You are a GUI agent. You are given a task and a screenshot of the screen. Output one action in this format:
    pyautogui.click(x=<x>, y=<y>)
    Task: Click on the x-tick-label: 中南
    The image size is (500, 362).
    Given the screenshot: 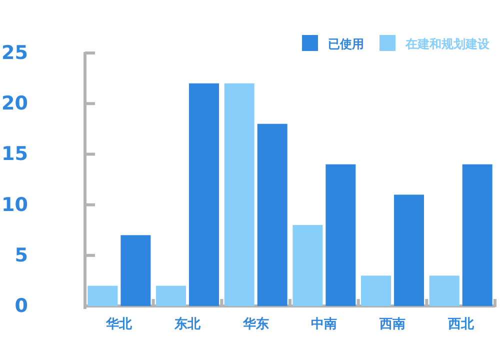 What is the action you would take?
    pyautogui.click(x=324, y=324)
    